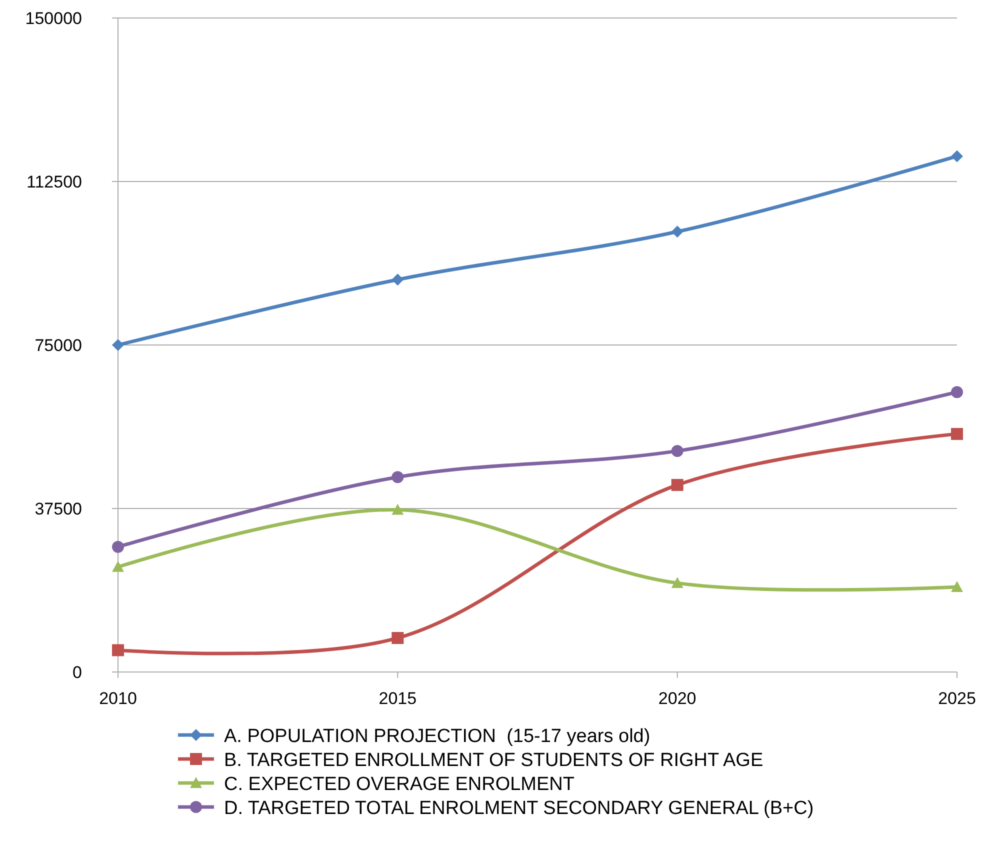 The image size is (996, 852). I want to click on legend-label: C. EXPECTED OVERAGE ENROLMENT, so click(399, 784).